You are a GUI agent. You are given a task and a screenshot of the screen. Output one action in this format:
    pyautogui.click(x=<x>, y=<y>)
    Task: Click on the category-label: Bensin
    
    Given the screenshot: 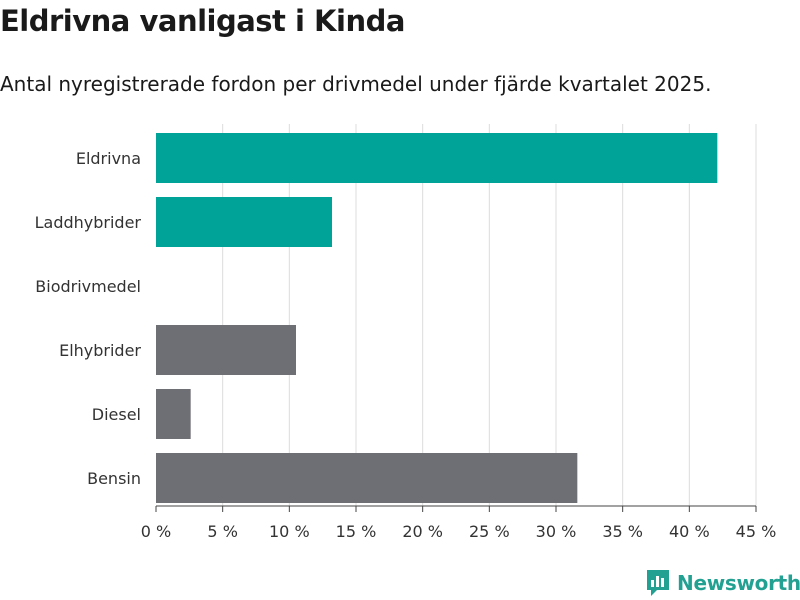 What is the action you would take?
    pyautogui.click(x=114, y=478)
    